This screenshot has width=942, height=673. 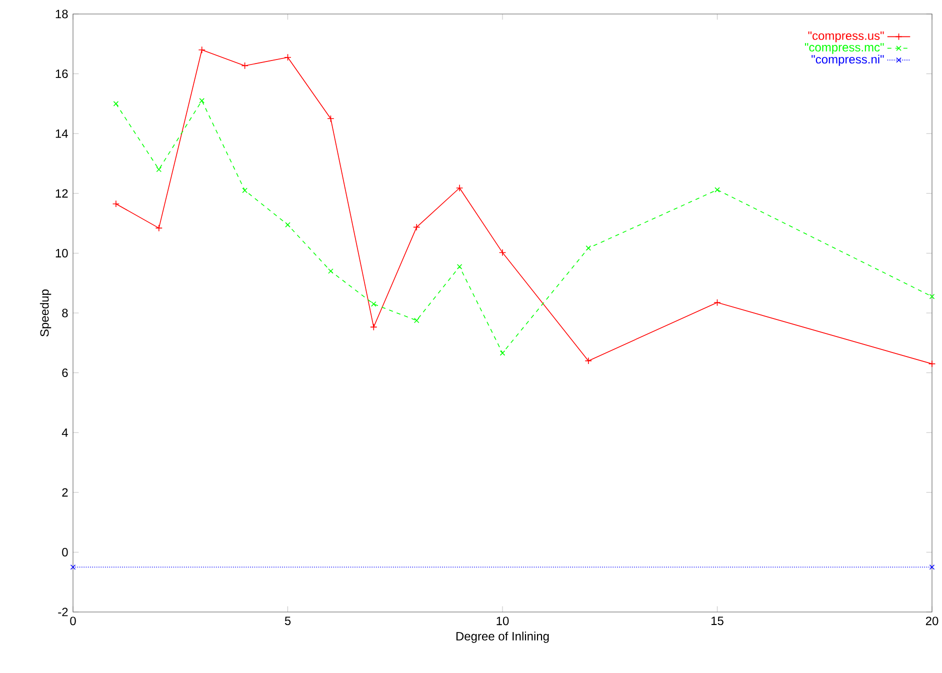 I want to click on y-axis-title: Speedup, so click(x=46, y=312).